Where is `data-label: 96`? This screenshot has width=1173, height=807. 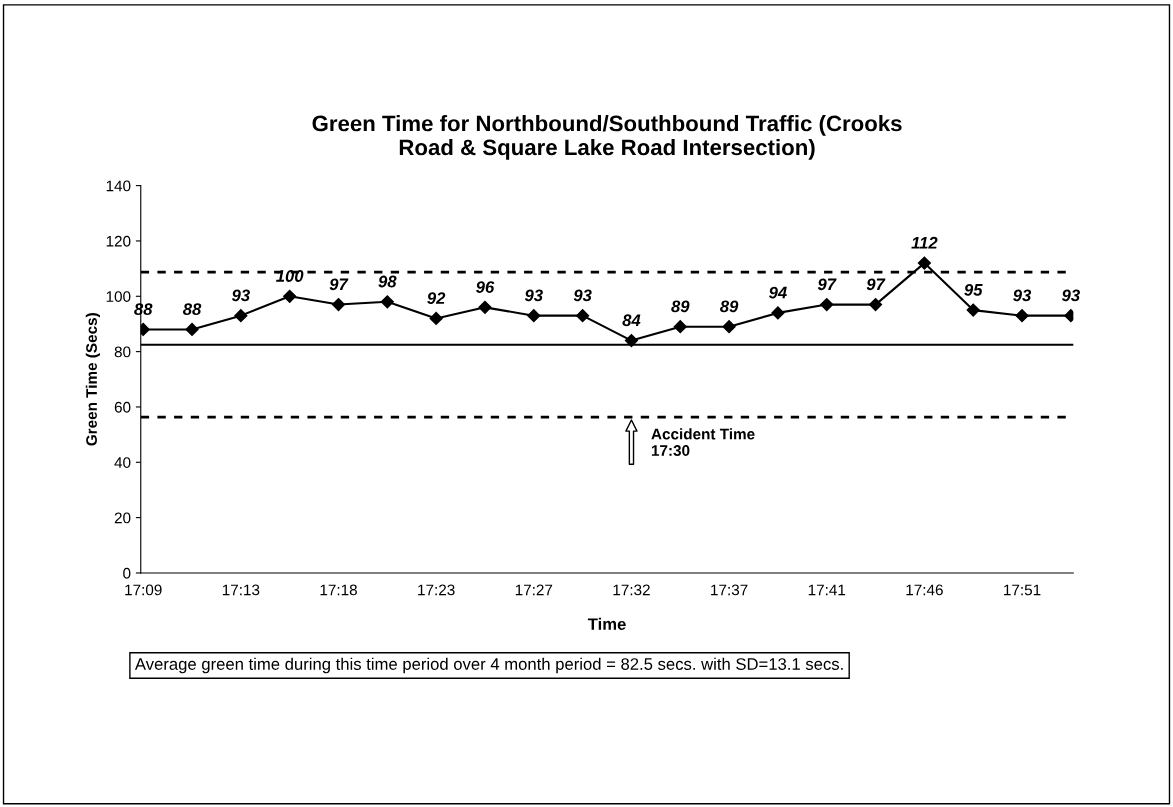 data-label: 96 is located at coordinates (485, 287).